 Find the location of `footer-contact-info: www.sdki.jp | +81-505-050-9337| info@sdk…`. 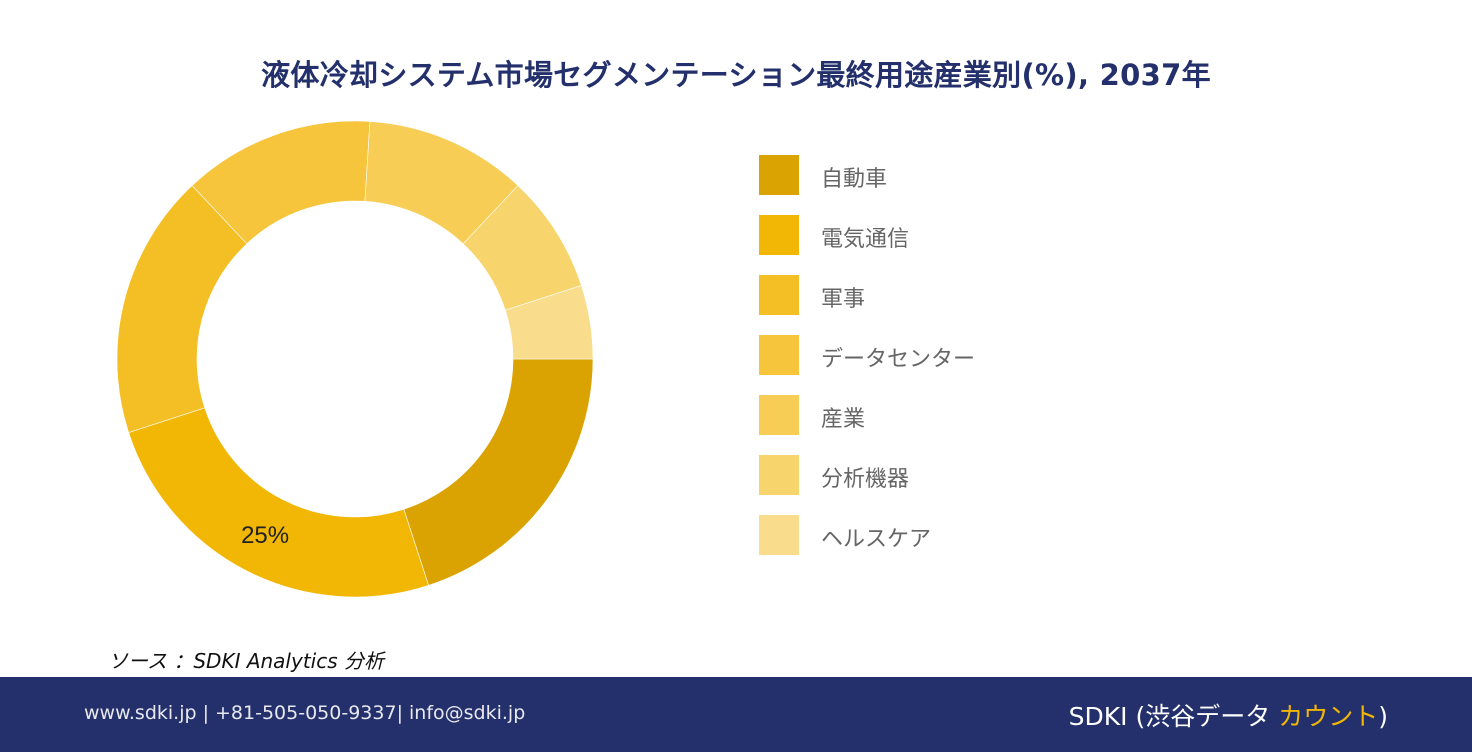

footer-contact-info: www.sdki.jp | +81-505-050-9337| info@sdk… is located at coordinates (305, 713).